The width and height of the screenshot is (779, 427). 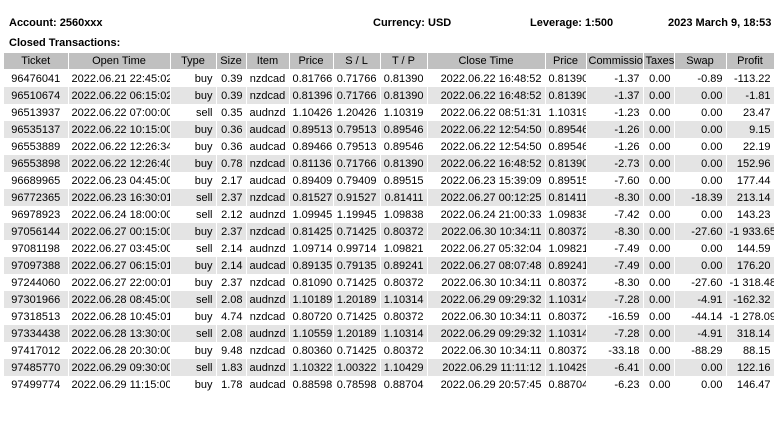 I want to click on cell-close-price: 0.89546, so click(x=566, y=146).